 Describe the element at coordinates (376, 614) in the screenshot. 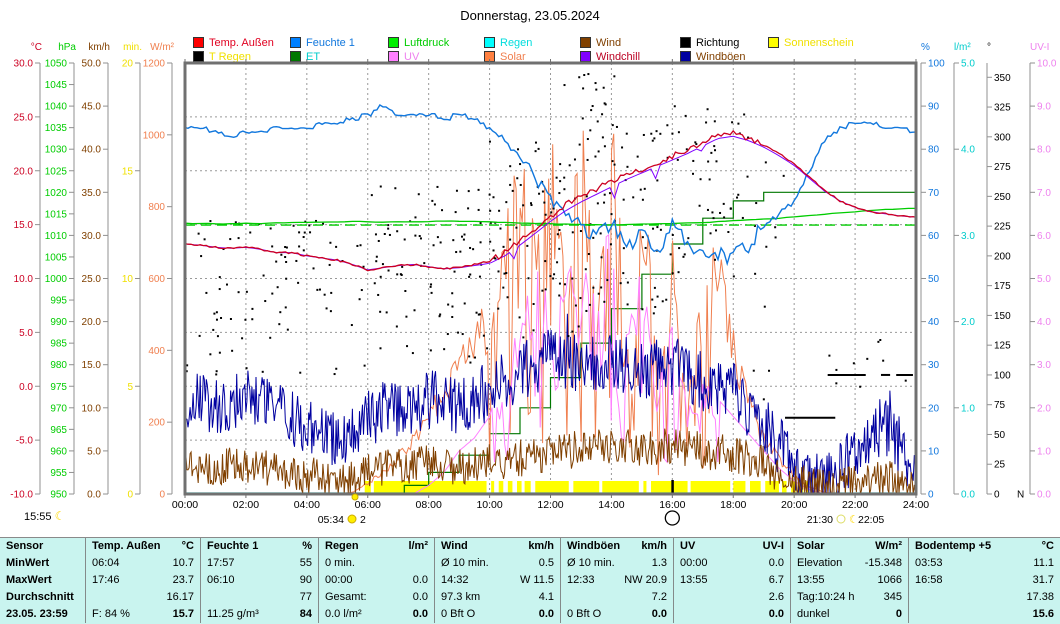

I see `table-cell: 0.0 l/m² 0.0` at that location.